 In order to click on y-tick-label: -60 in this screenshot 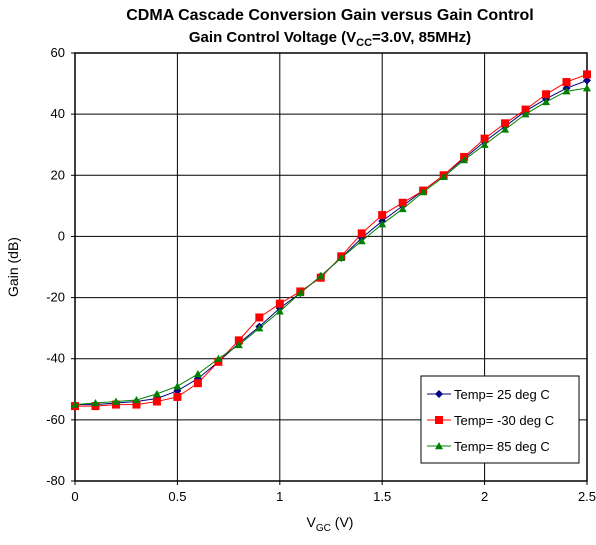, I will do `click(55, 419)`.